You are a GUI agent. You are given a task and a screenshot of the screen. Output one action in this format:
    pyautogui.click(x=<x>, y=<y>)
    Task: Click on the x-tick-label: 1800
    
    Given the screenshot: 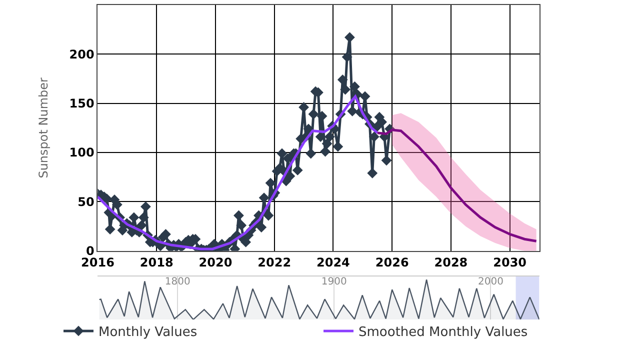 What is the action you would take?
    pyautogui.click(x=177, y=282)
    